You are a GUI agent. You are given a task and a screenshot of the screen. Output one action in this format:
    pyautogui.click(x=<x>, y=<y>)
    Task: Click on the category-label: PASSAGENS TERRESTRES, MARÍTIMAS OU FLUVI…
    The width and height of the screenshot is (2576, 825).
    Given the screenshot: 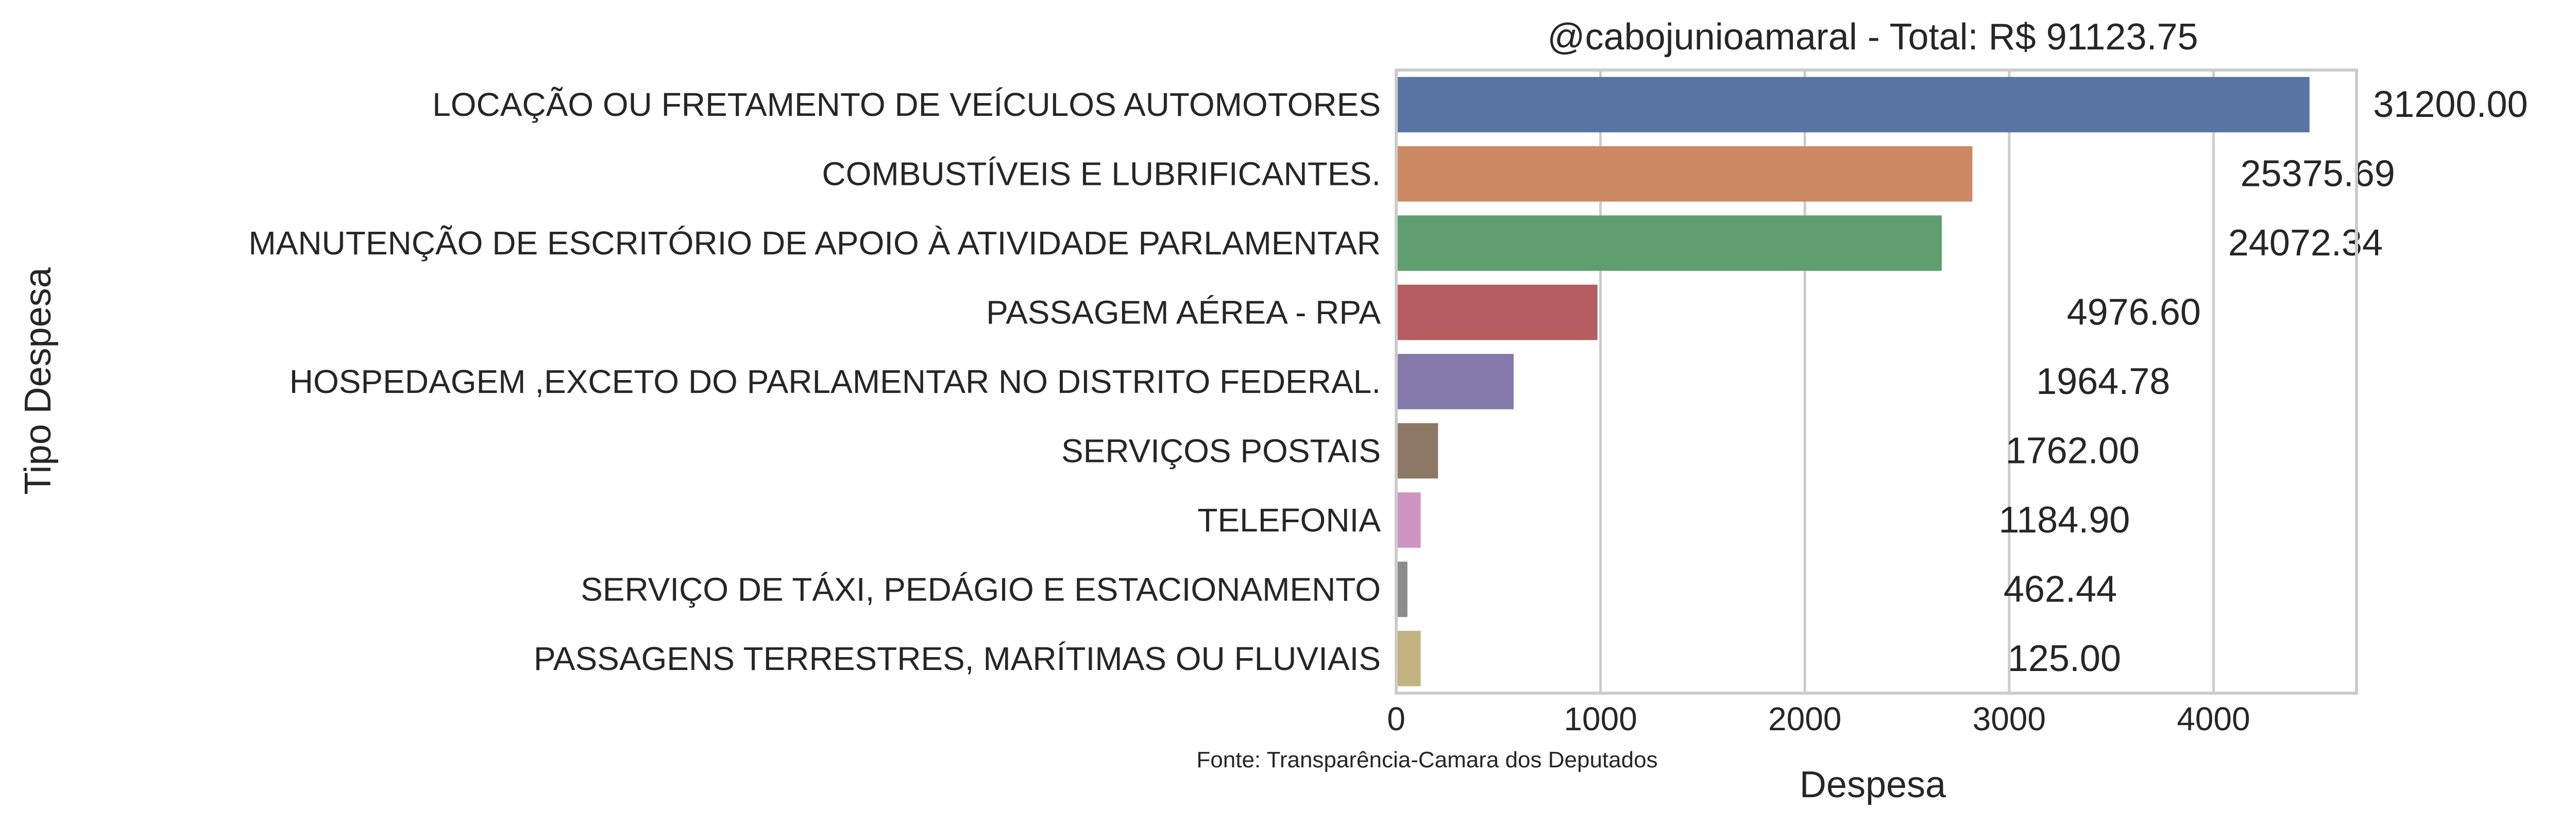 What is the action you would take?
    pyautogui.click(x=957, y=659)
    